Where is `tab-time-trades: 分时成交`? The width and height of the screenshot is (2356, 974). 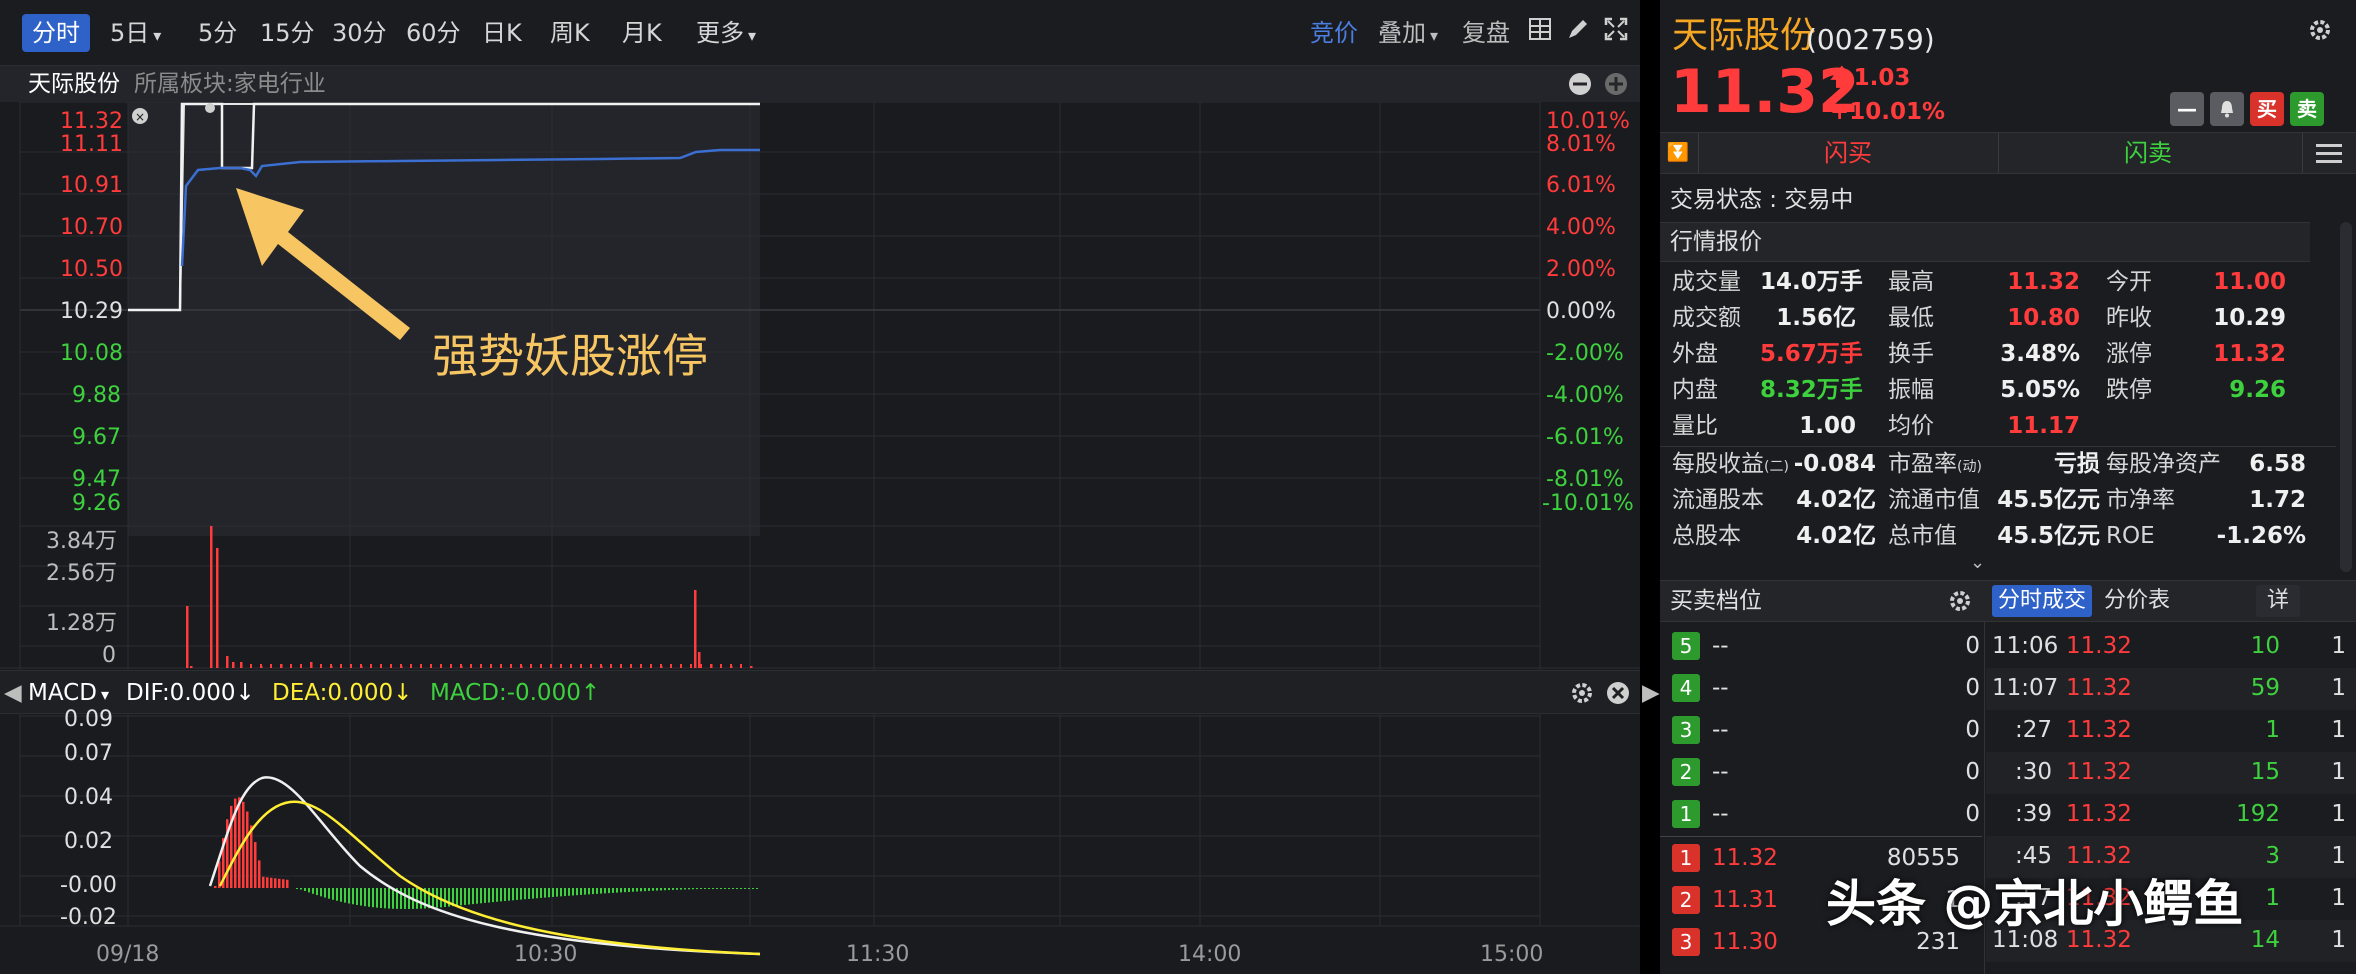
tab-time-trades: 分时成交 is located at coordinates (2042, 601).